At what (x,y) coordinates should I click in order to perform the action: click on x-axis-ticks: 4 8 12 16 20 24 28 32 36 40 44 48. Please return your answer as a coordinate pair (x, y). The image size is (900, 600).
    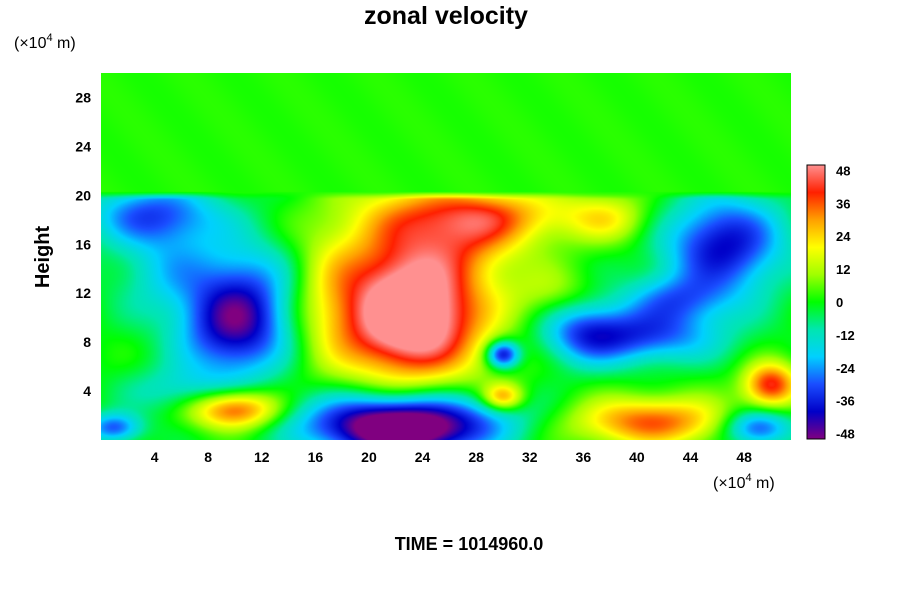
    Looking at the image, I should click on (451, 457).